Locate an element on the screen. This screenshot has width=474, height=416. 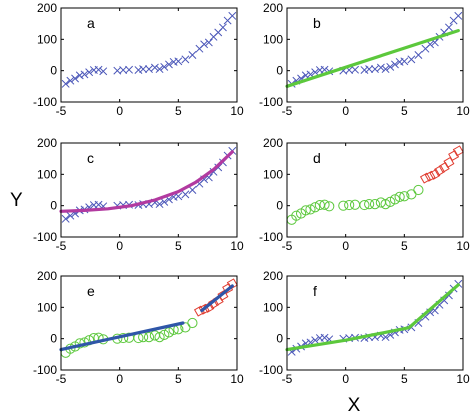
panel-f: -5 0 5 10 -100 0 100 200 f is located at coordinates (364, 327).